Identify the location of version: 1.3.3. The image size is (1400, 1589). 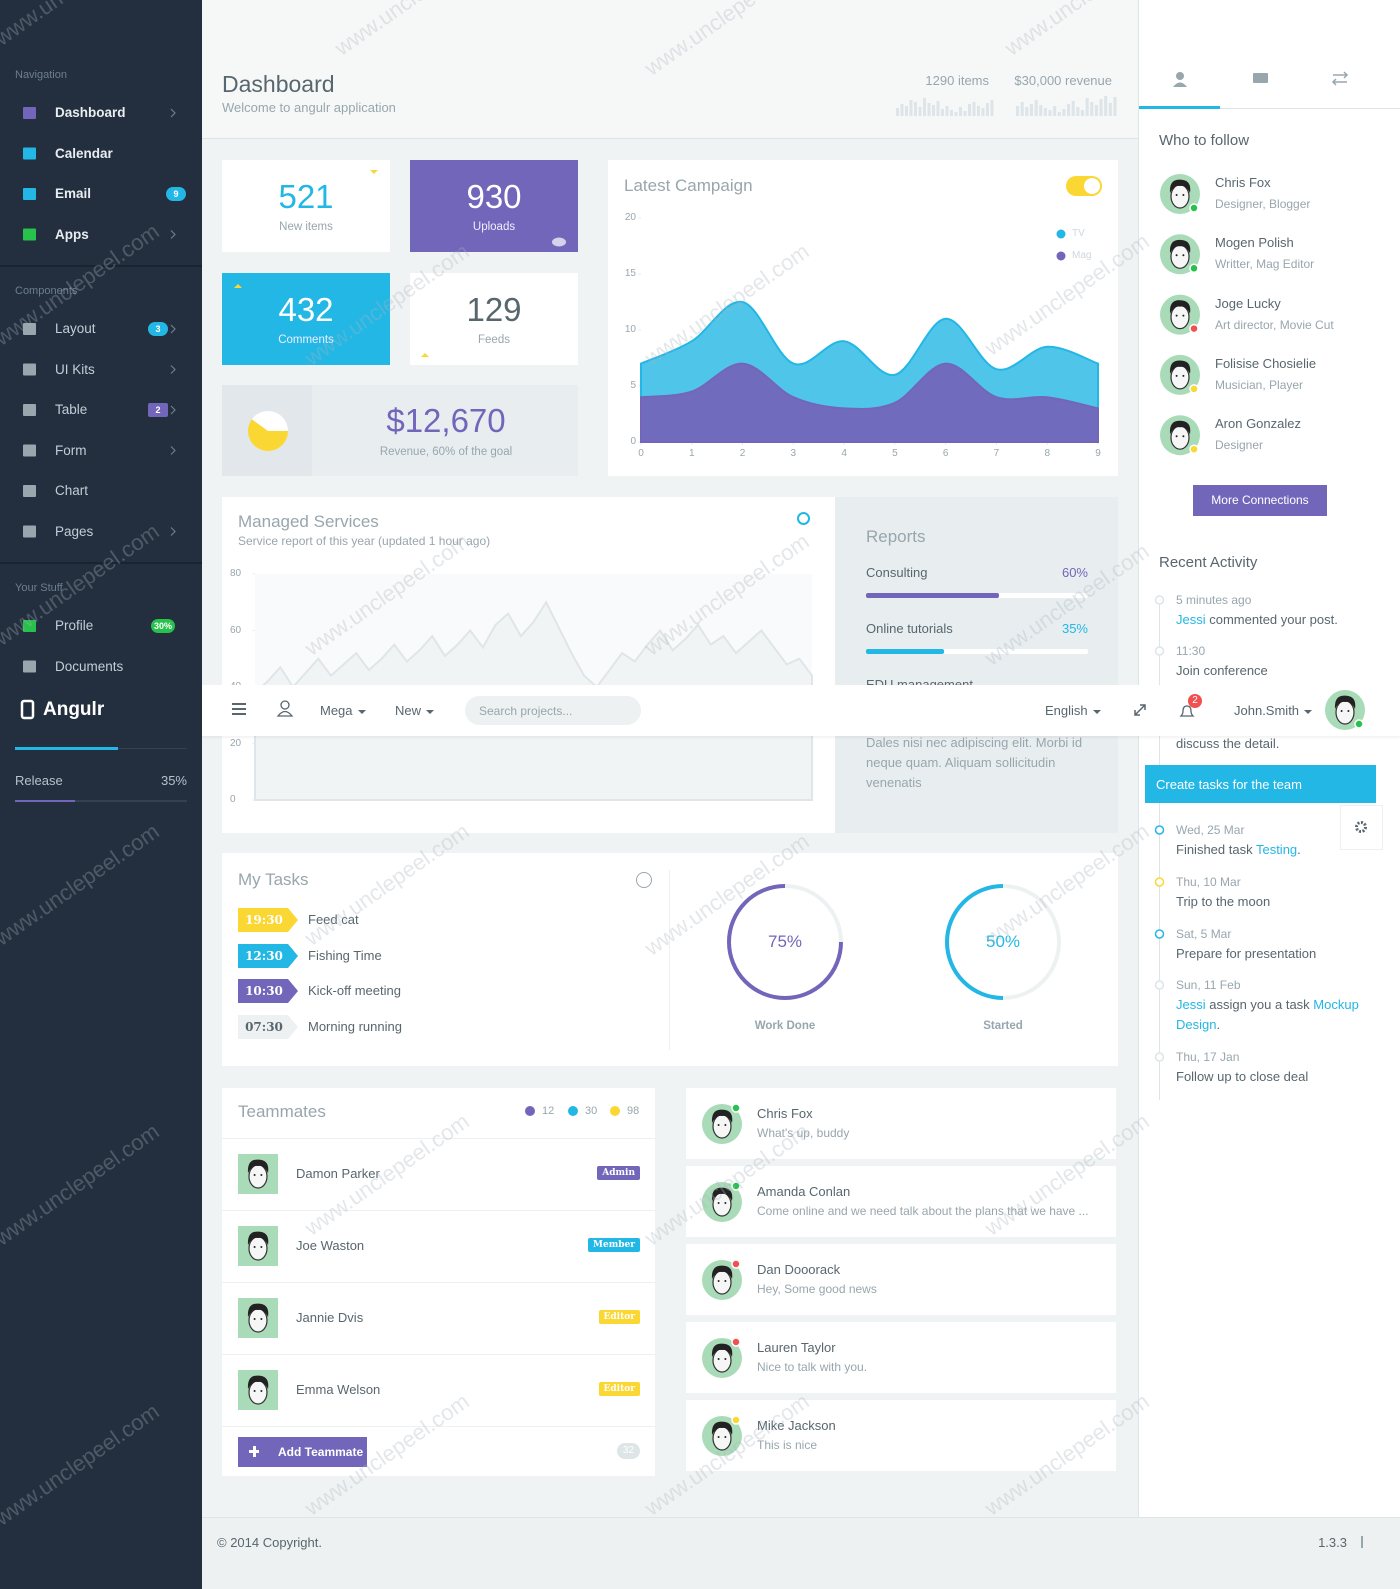
(1332, 1542).